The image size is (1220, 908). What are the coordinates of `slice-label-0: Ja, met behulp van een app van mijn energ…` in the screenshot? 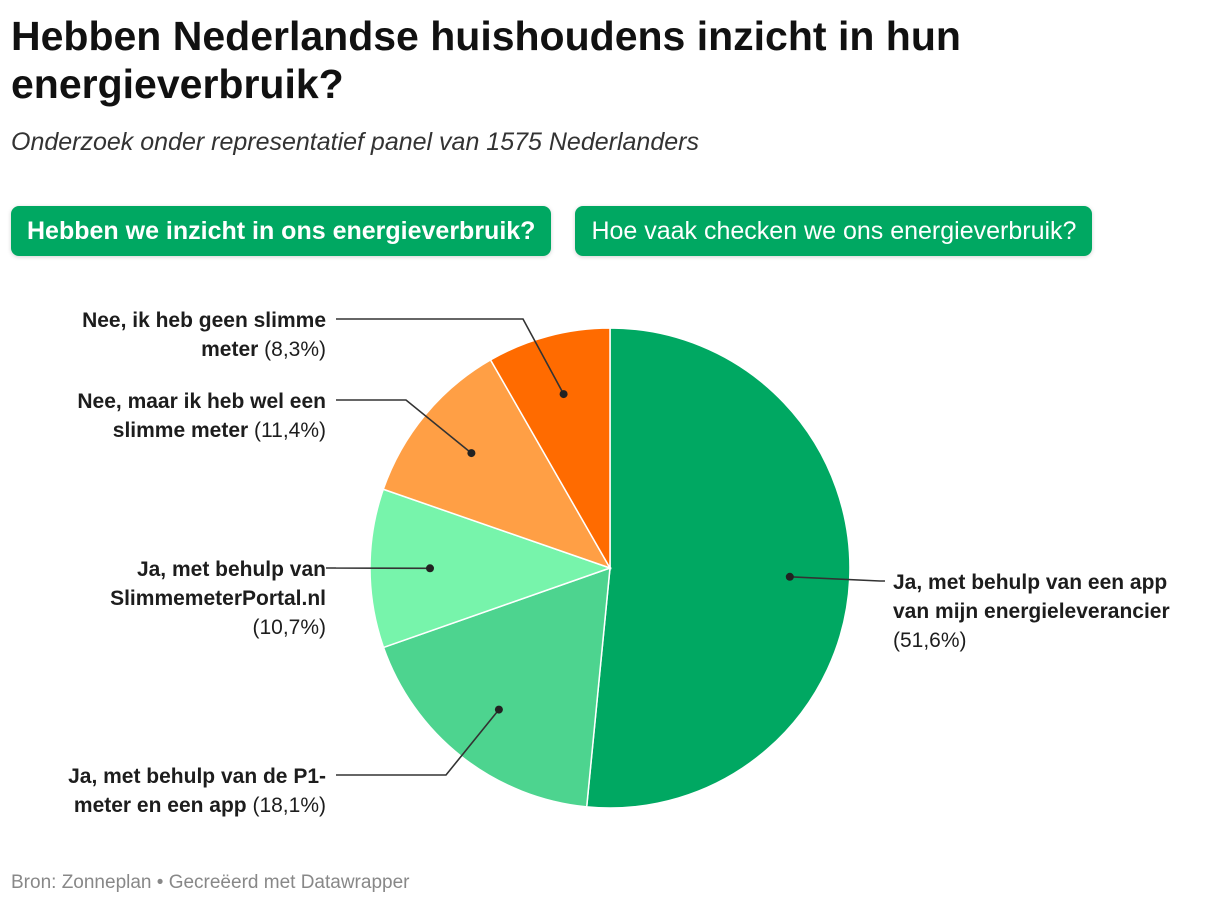 It's located at (1031, 611).